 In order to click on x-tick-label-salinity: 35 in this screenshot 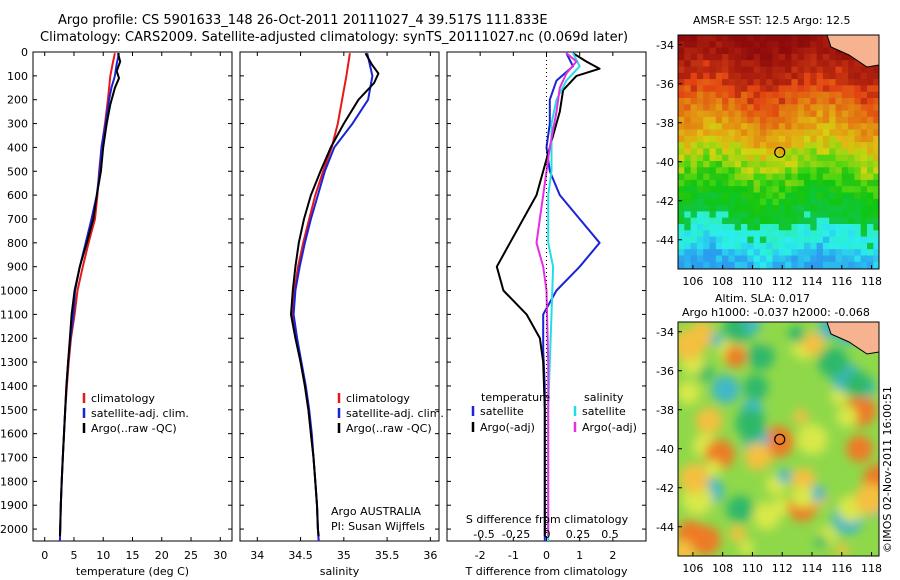, I will do `click(344, 555)`.